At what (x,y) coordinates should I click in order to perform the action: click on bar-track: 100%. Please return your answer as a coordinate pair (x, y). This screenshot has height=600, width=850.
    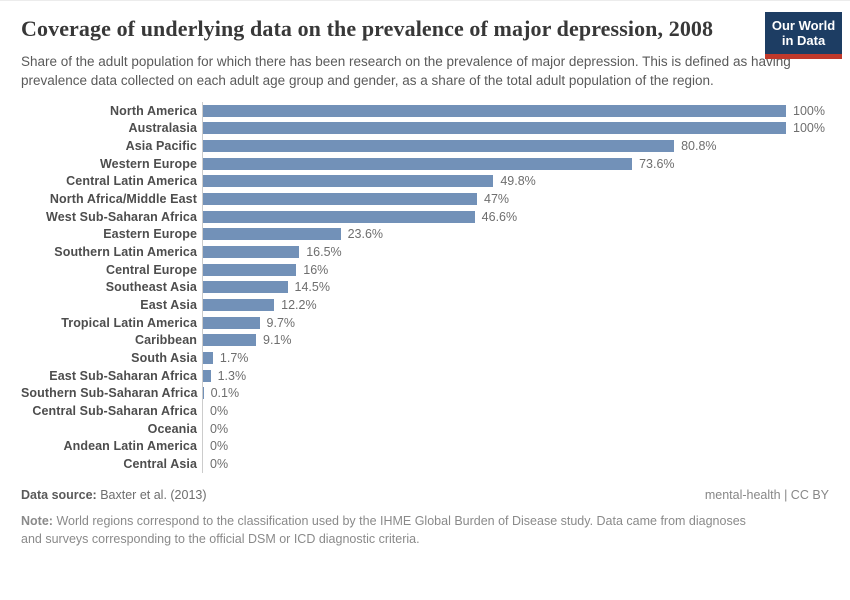
    Looking at the image, I should click on (513, 128).